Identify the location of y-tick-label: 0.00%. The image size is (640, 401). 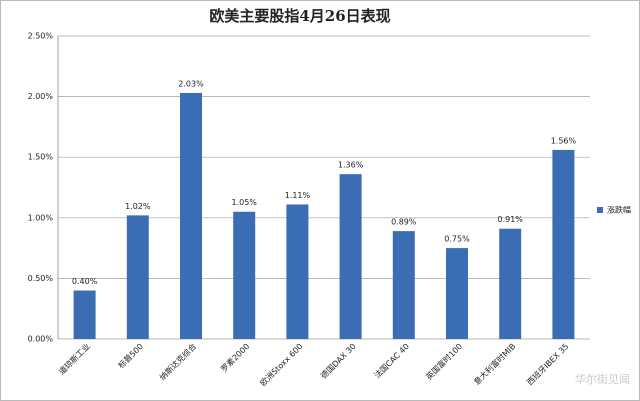
(41, 339).